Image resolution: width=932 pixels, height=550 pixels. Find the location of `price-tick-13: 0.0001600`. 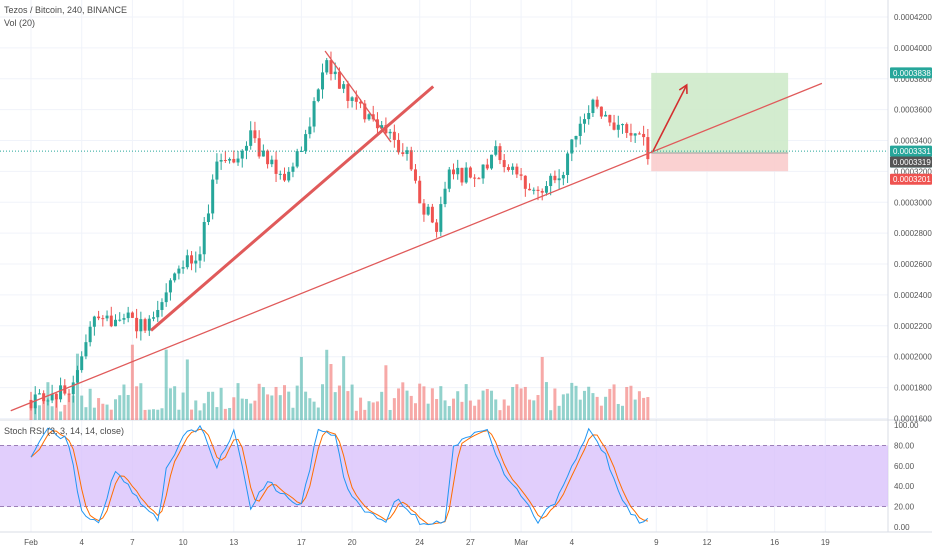

price-tick-13: 0.0001600 is located at coordinates (913, 418).